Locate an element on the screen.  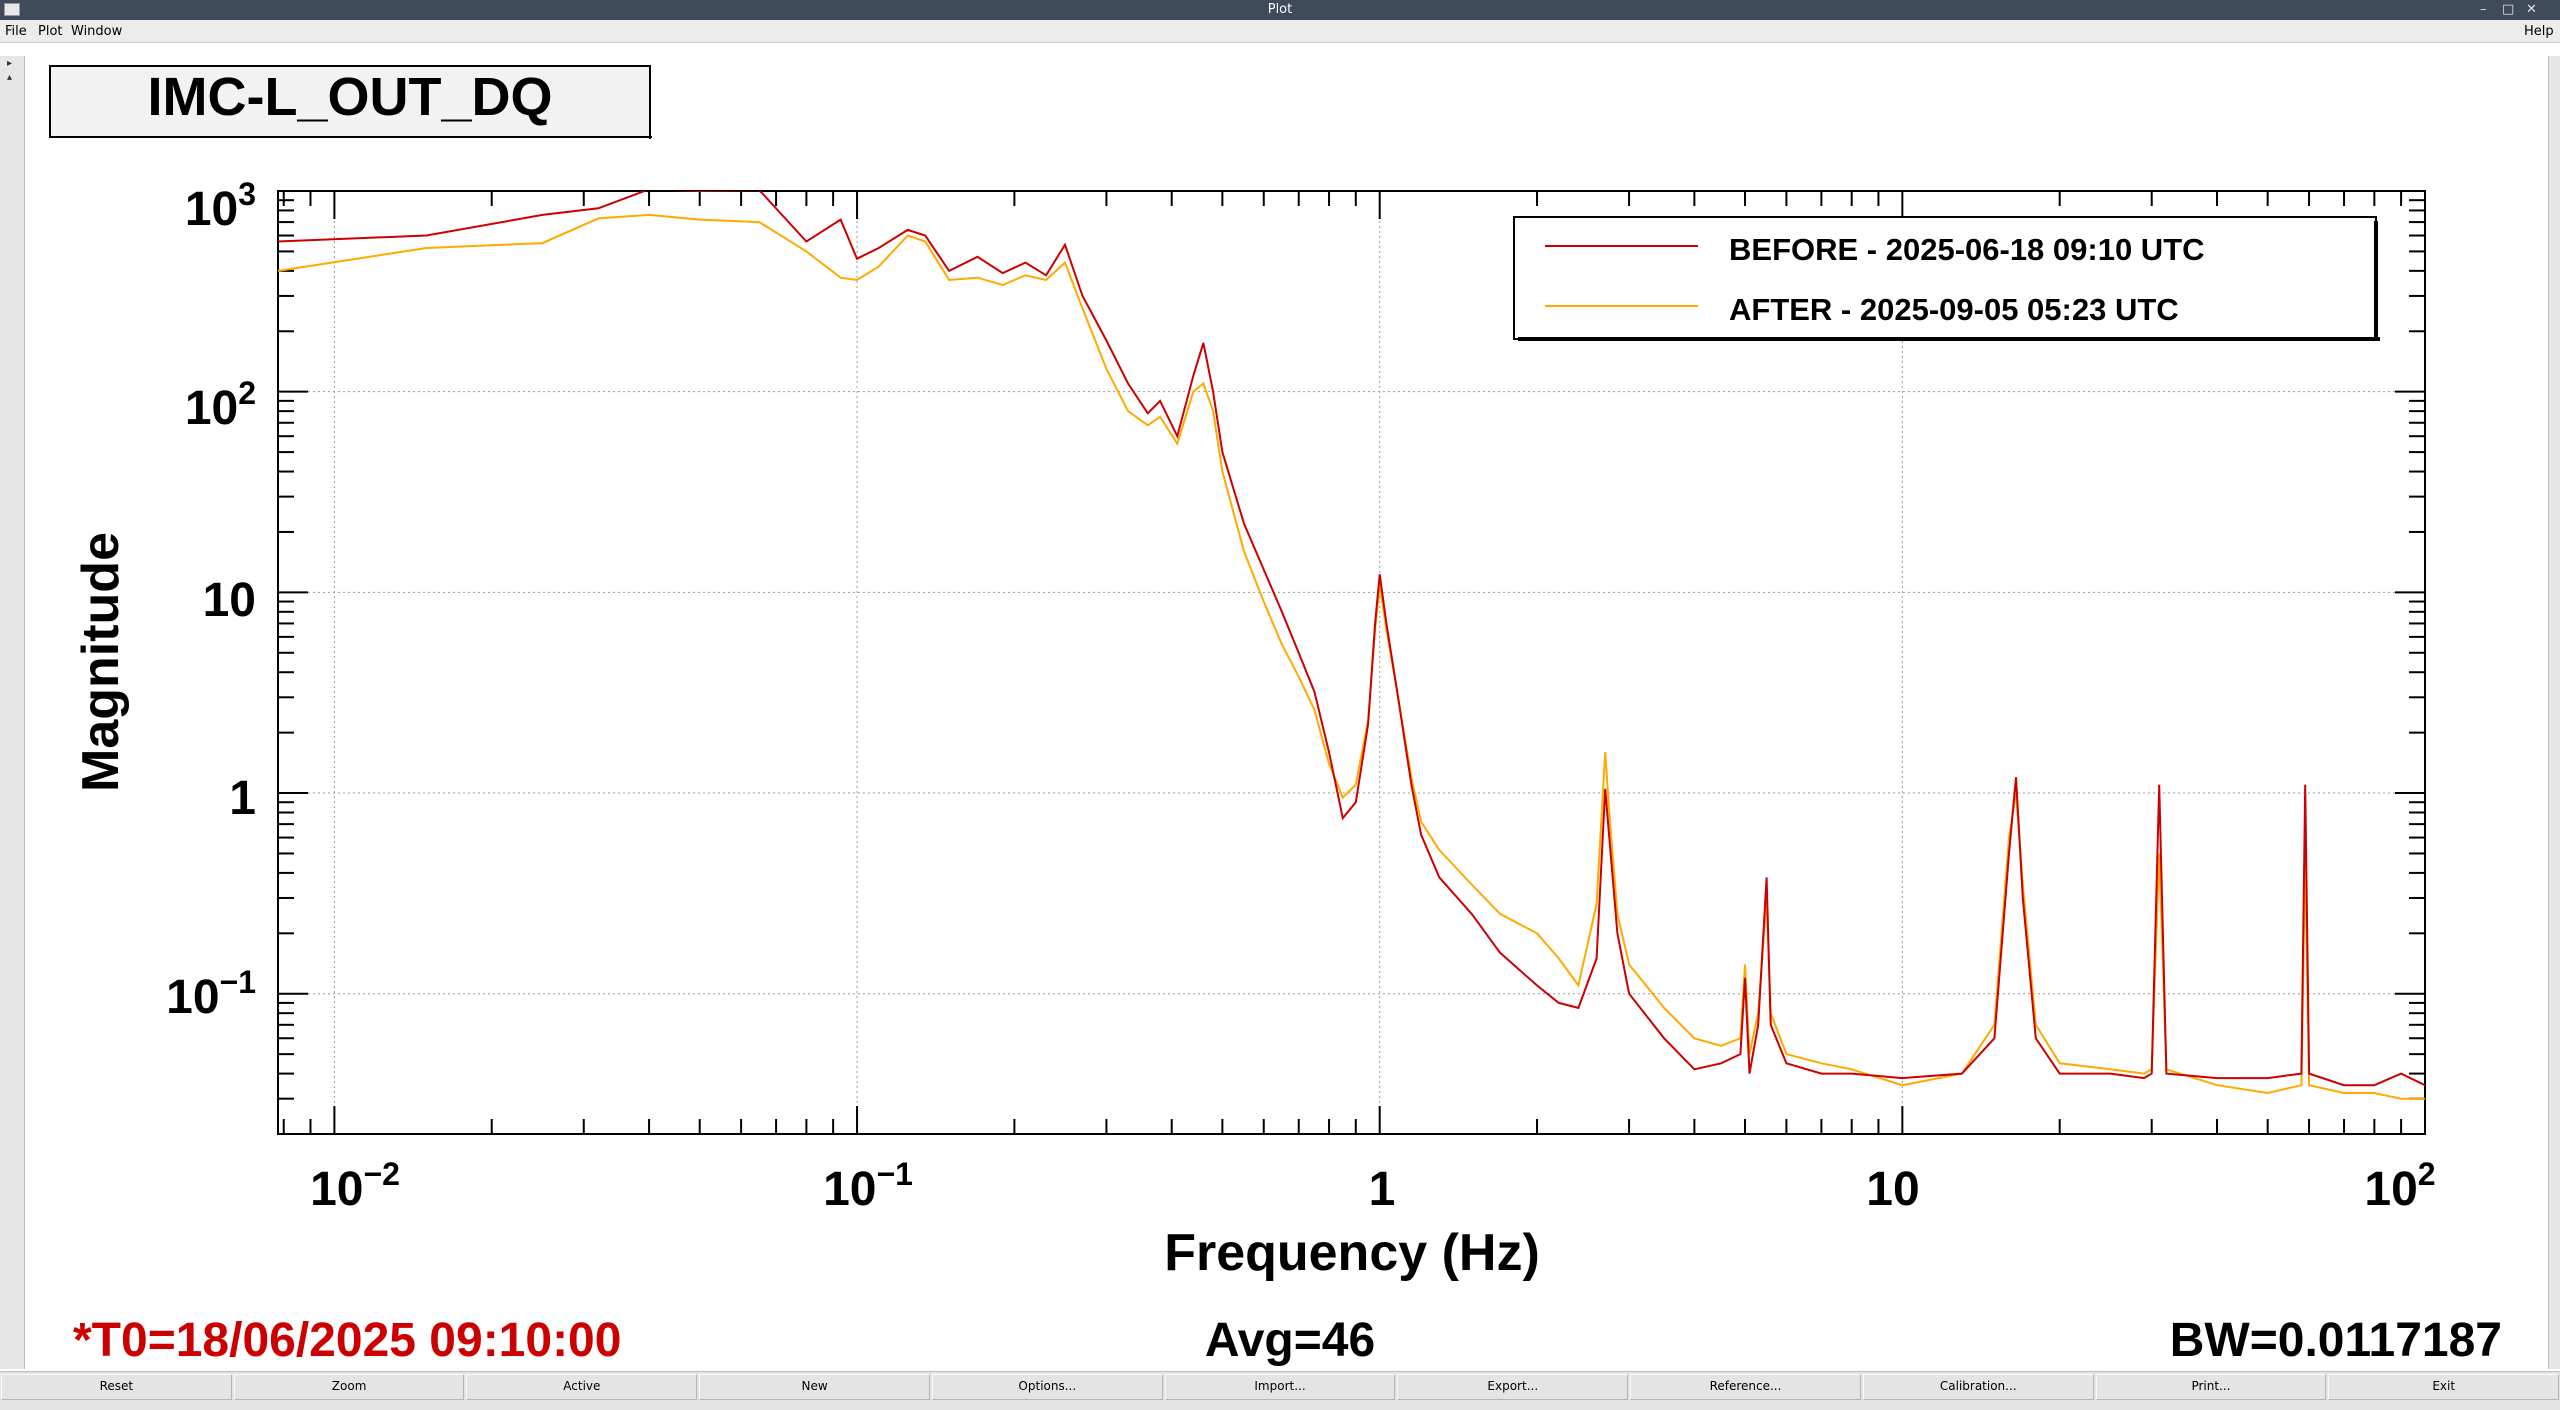
x-tick-label: 10⁻² is located at coordinates (355, 1186).